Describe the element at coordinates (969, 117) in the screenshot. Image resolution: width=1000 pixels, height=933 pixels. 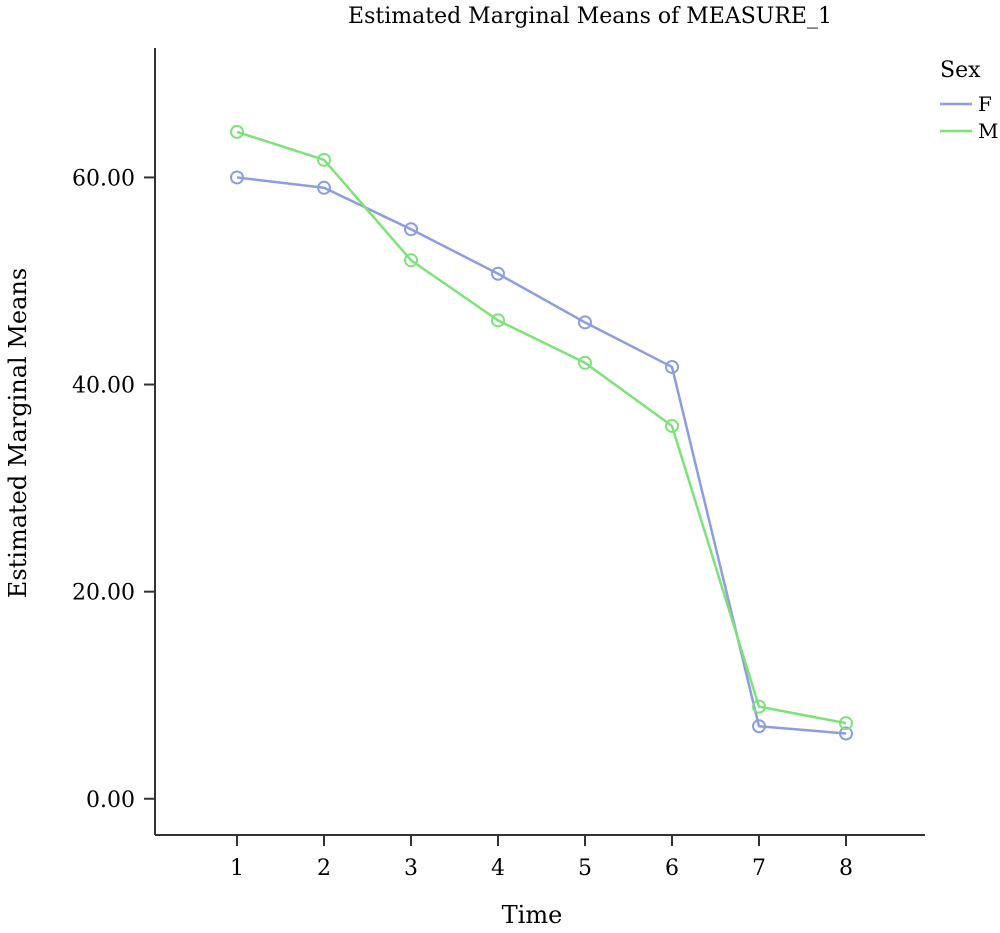
I see `legend-items: FM` at that location.